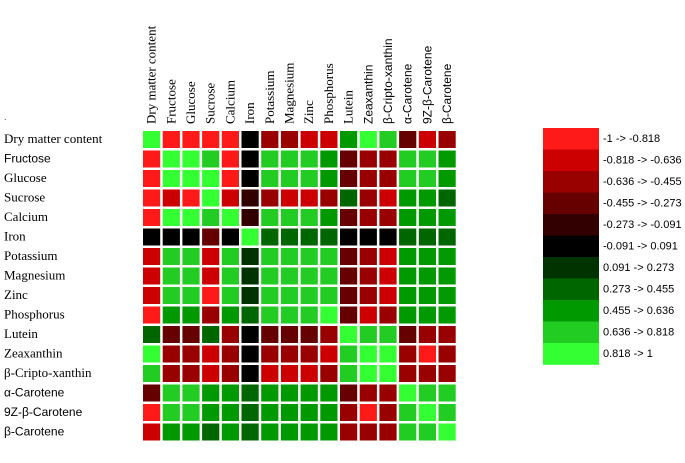 The height and width of the screenshot is (463, 685). Describe the element at coordinates (249, 113) in the screenshot. I see `column-label: Iron` at that location.